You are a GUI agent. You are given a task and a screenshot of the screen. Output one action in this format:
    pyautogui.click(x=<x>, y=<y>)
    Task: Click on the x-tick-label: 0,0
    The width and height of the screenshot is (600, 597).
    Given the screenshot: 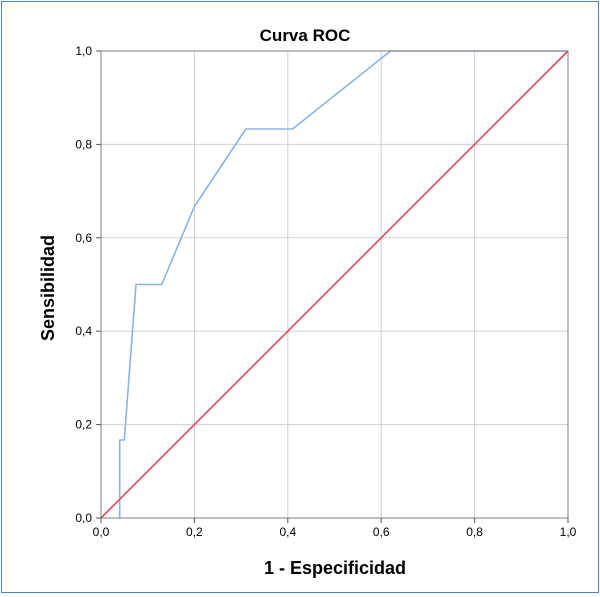 What is the action you would take?
    pyautogui.click(x=101, y=532)
    